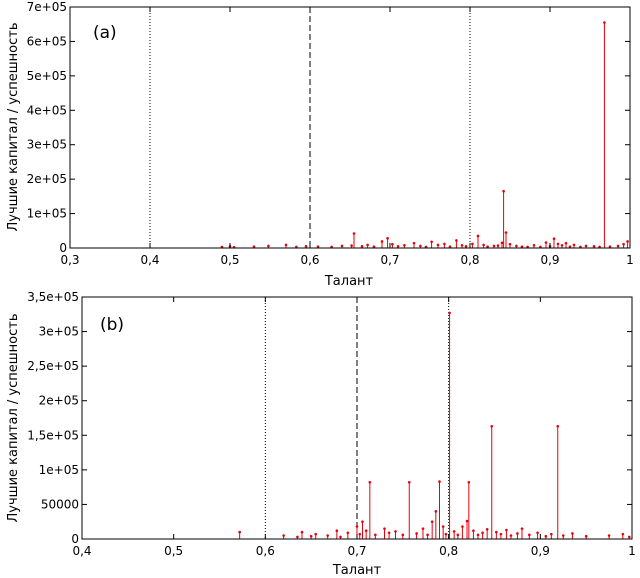 Image resolution: width=640 pixels, height=578 pixels. Describe the element at coordinates (540, 551) in the screenshot. I see `panel-b-x-tick-label-5: 0,9` at that location.